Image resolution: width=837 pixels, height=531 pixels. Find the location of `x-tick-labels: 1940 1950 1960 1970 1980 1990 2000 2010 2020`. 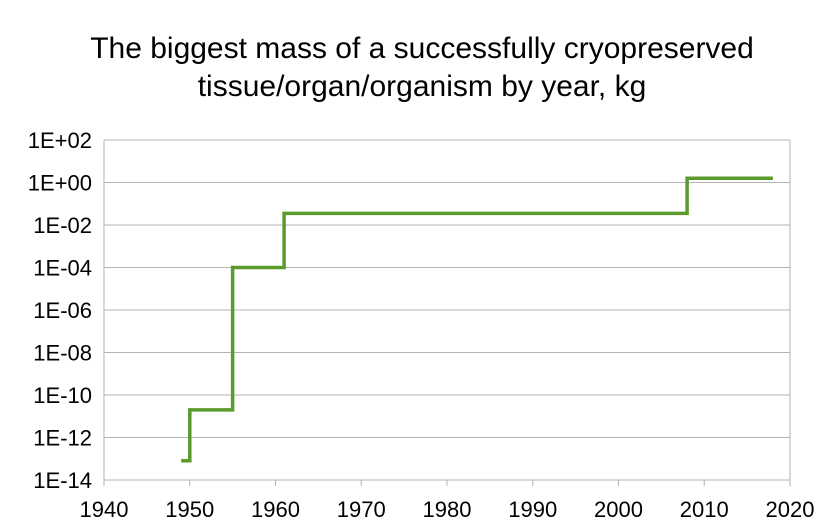

x-tick-labels: 1940 1950 1960 1970 1980 1990 2000 2010 2020 is located at coordinates (447, 501).